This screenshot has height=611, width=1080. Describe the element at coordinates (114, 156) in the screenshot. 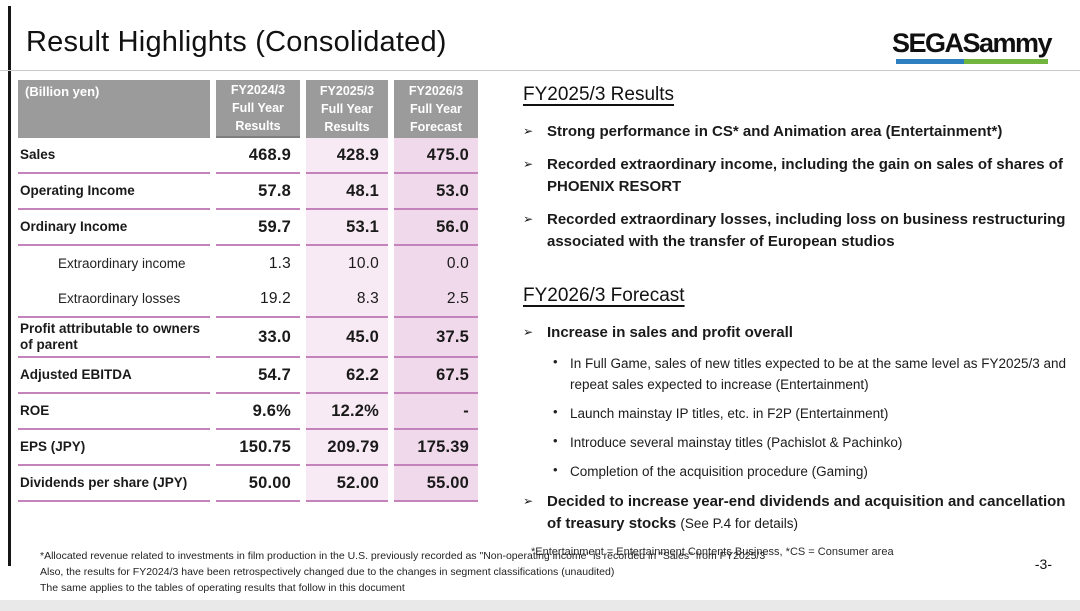

I see `row-label-sales: Sales` at that location.